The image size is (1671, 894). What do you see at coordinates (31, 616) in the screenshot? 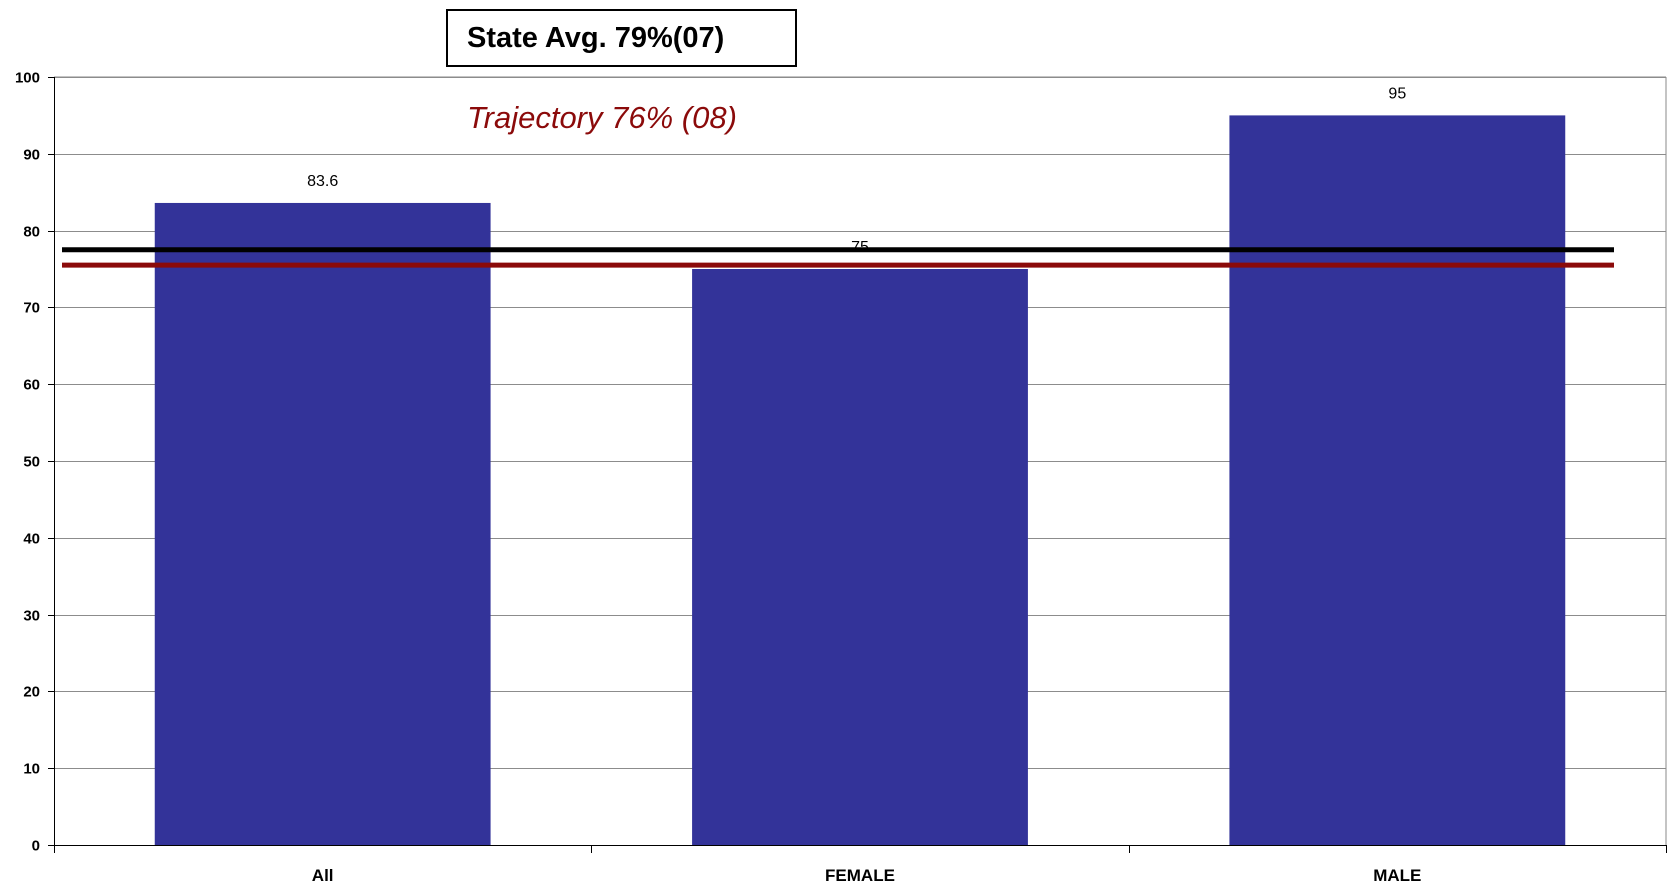
I see `y-tick-label: 30` at bounding box center [31, 616].